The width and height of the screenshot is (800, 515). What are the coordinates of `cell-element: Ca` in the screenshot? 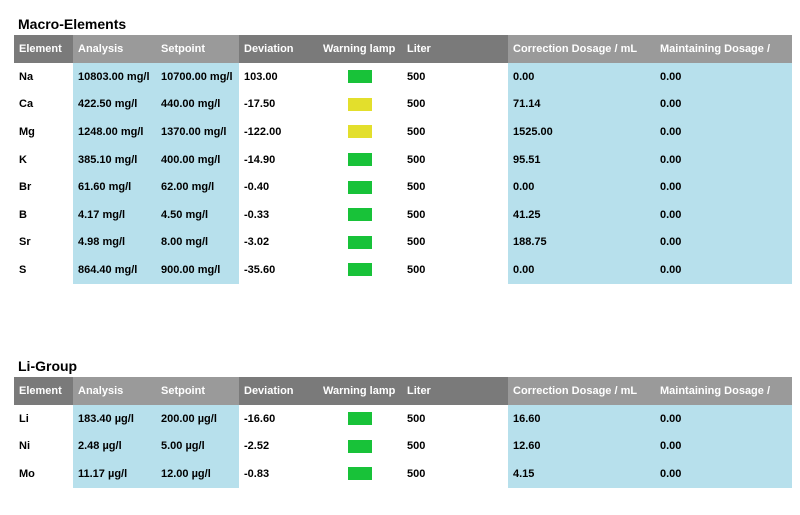 It's located at (26, 104).